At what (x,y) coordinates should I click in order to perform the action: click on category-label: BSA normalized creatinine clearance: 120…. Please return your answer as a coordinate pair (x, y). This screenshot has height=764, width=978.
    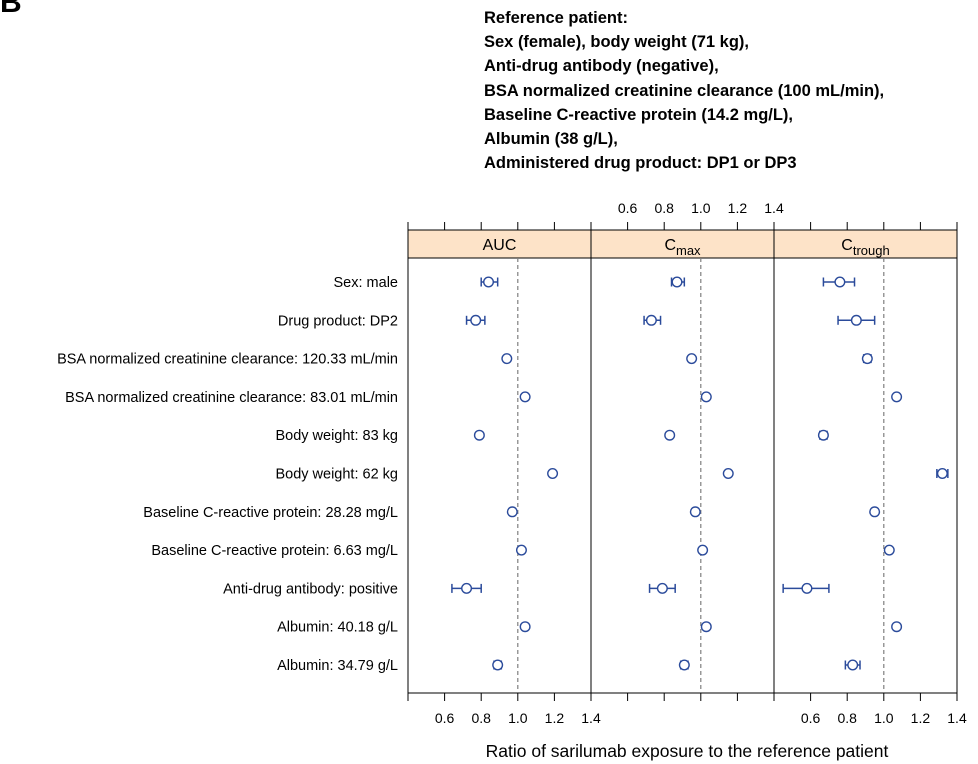
    Looking at the image, I should click on (227, 360).